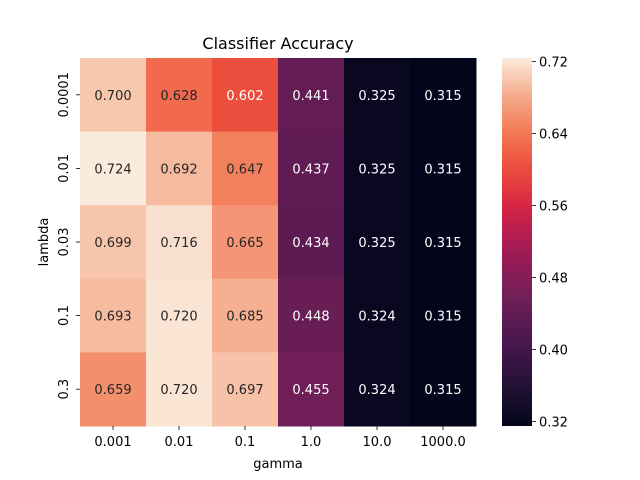  I want to click on y-tick-label: 0.03, so click(64, 242).